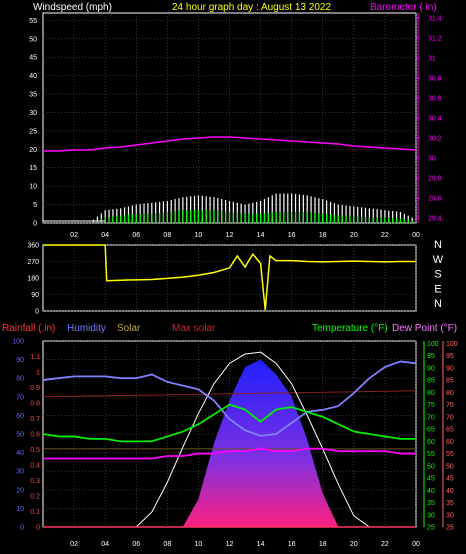  What do you see at coordinates (450, 491) in the screenshot?
I see `dew-axis-tick: 40` at bounding box center [450, 491].